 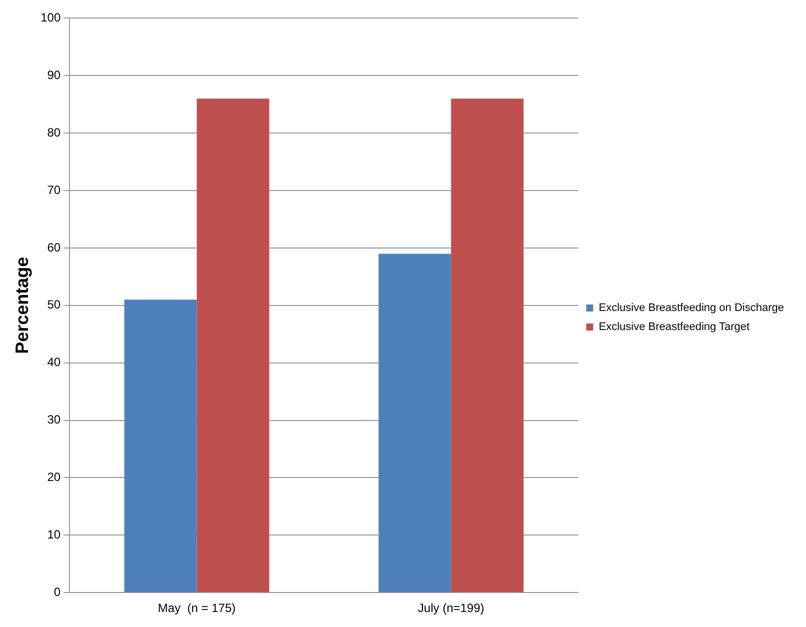 I want to click on y-tick-label: 60, so click(x=54, y=247).